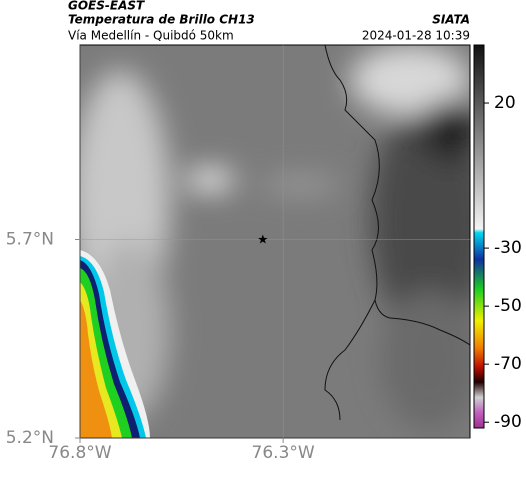 This screenshot has width=526, height=491. Describe the element at coordinates (30, 438) in the screenshot. I see `lat-tick-label: 5.2°N` at that location.